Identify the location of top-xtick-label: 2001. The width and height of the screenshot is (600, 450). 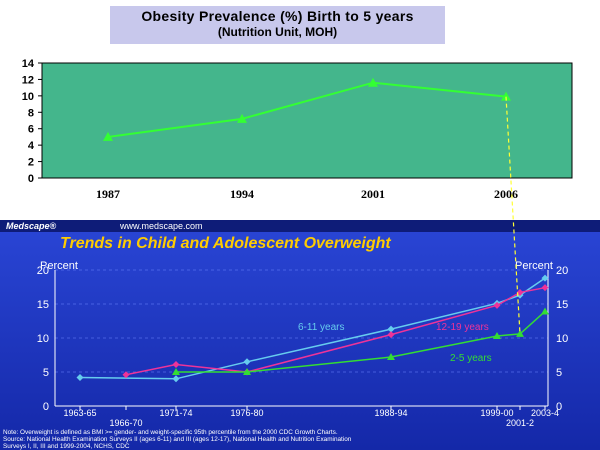
(373, 194).